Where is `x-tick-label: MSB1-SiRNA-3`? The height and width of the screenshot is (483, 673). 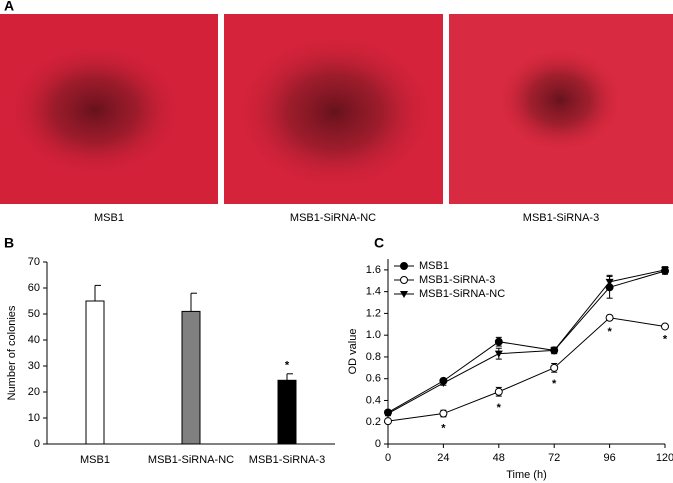 x-tick-label: MSB1-SiRNA-3 is located at coordinates (287, 460).